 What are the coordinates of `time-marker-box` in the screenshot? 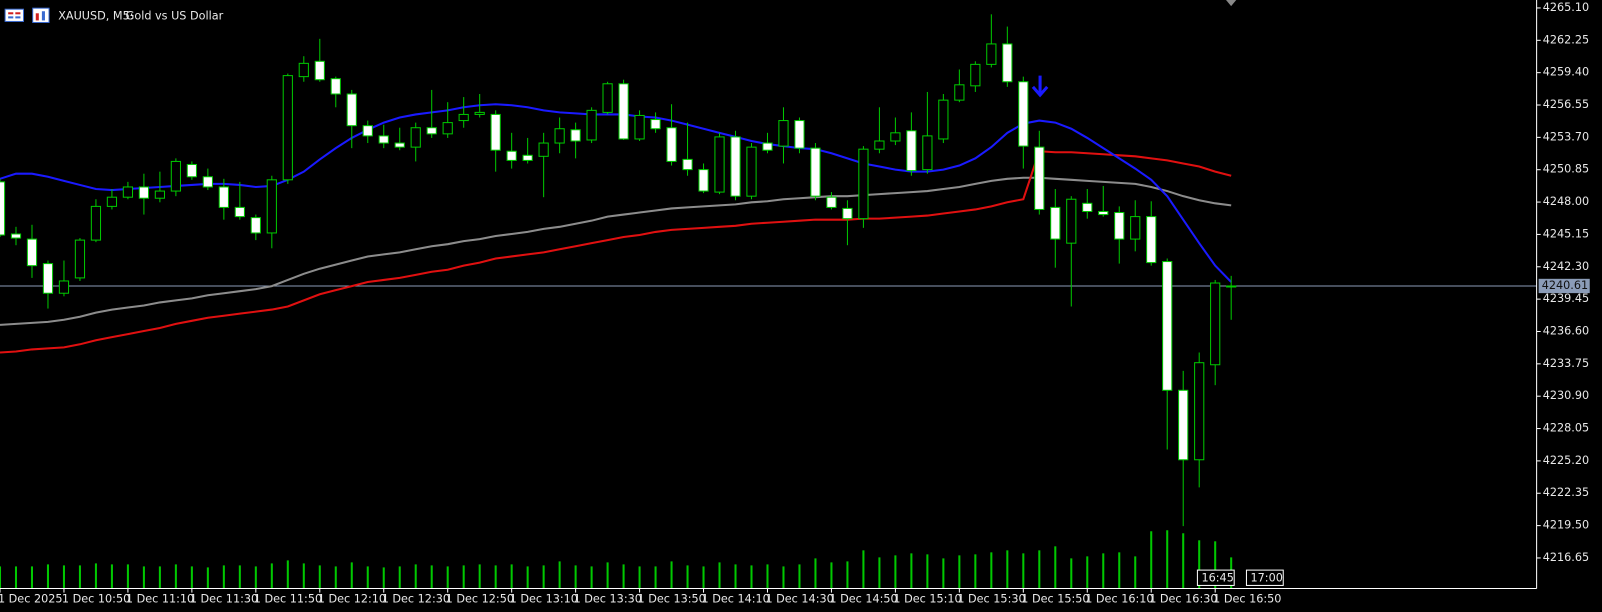 It's located at (1264, 577).